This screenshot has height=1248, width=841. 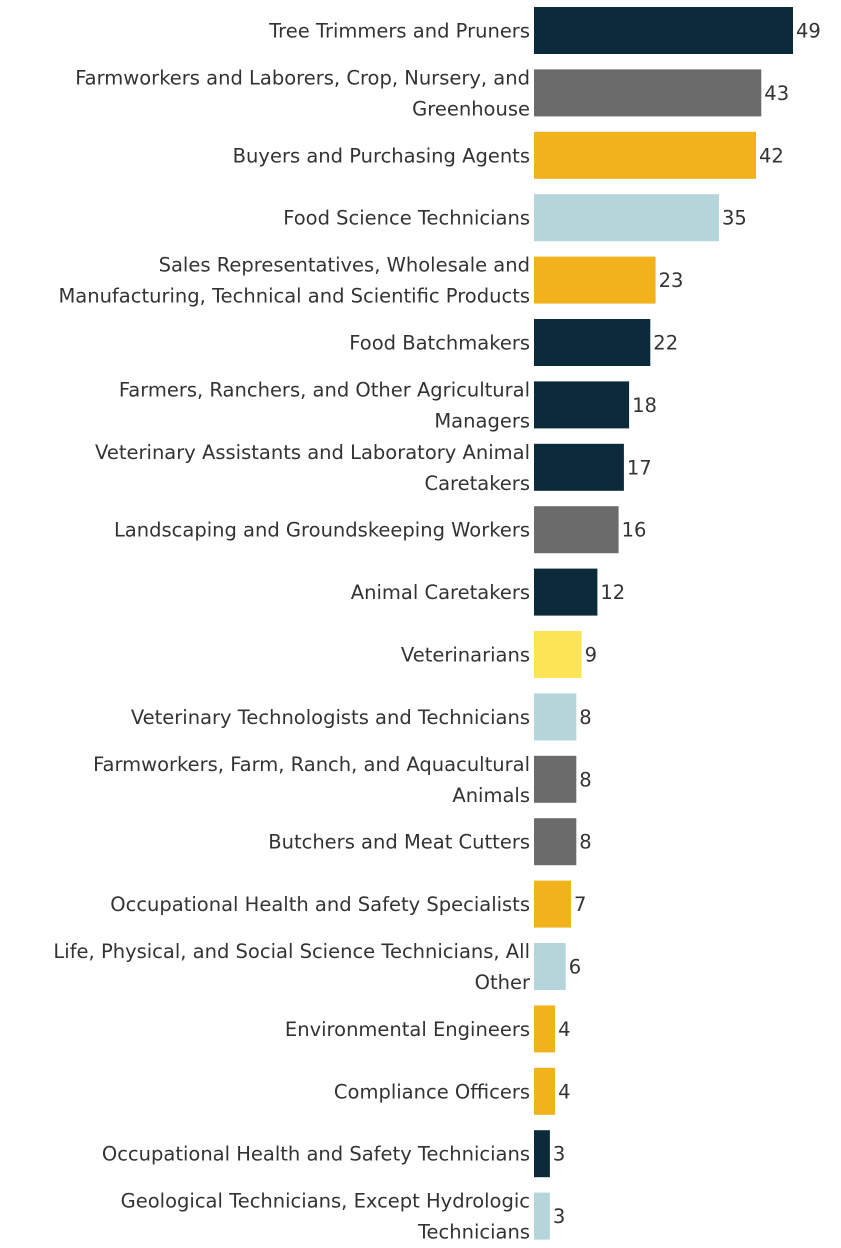 I want to click on value-label-7: 17, so click(x=639, y=467).